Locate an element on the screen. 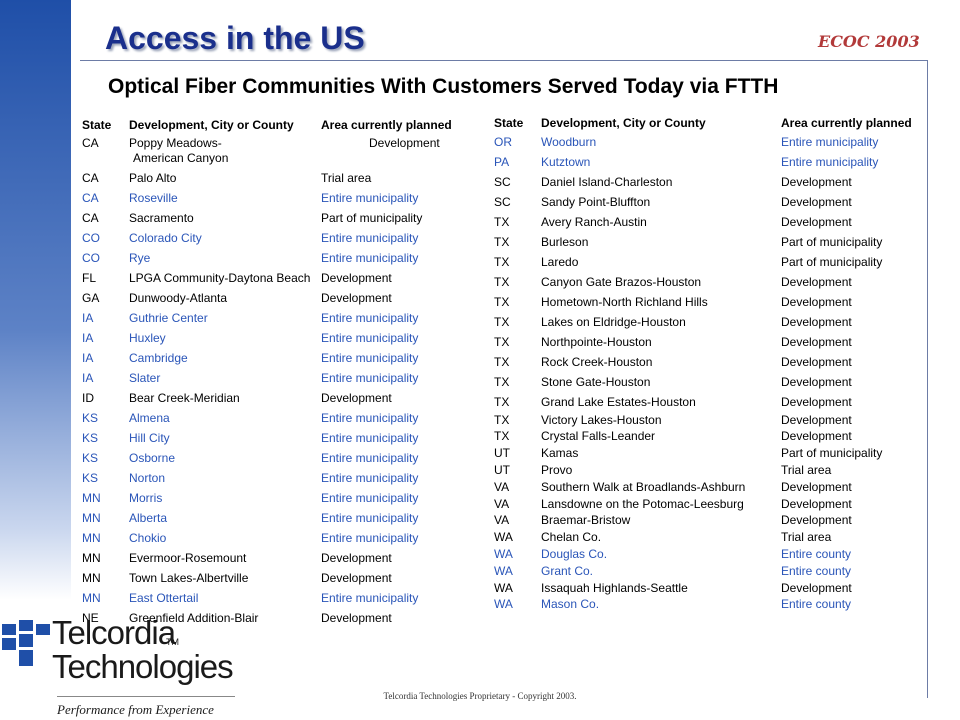 This screenshot has width=960, height=720. logo-divider is located at coordinates (146, 696).